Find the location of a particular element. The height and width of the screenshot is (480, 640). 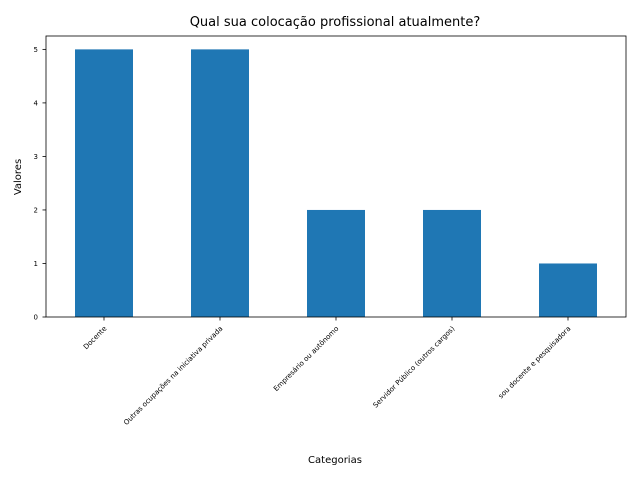

x-axis-label: Categorias is located at coordinates (335, 460).